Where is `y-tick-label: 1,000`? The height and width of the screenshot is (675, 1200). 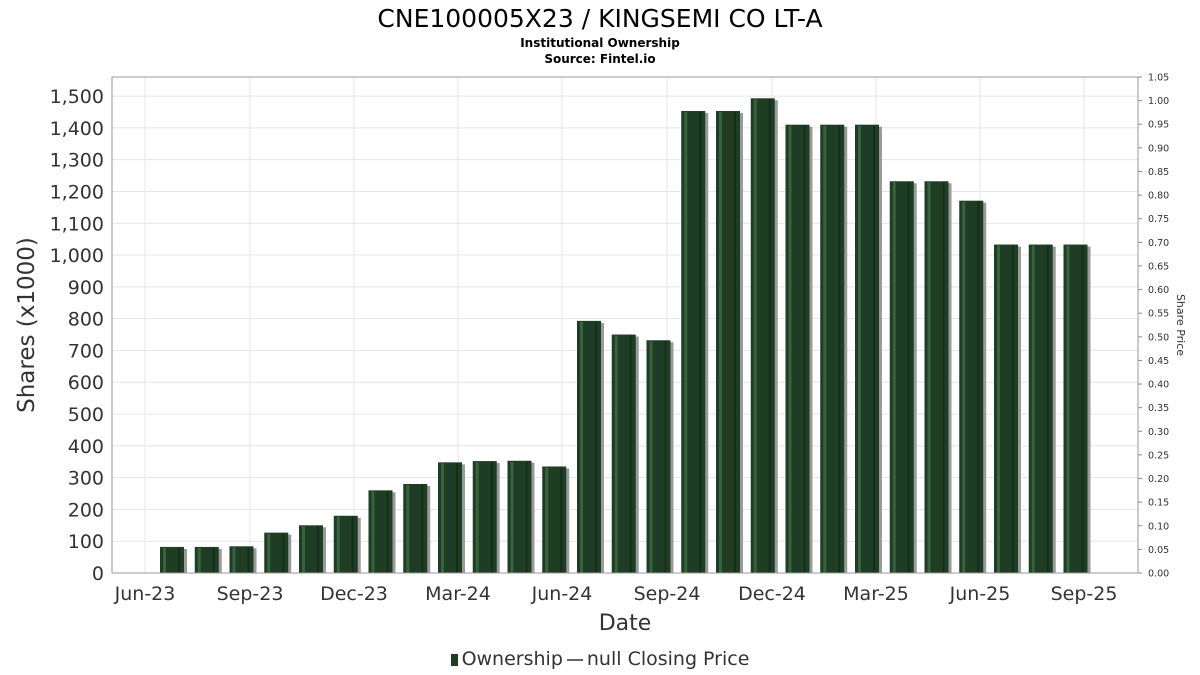 y-tick-label: 1,000 is located at coordinates (77, 256).